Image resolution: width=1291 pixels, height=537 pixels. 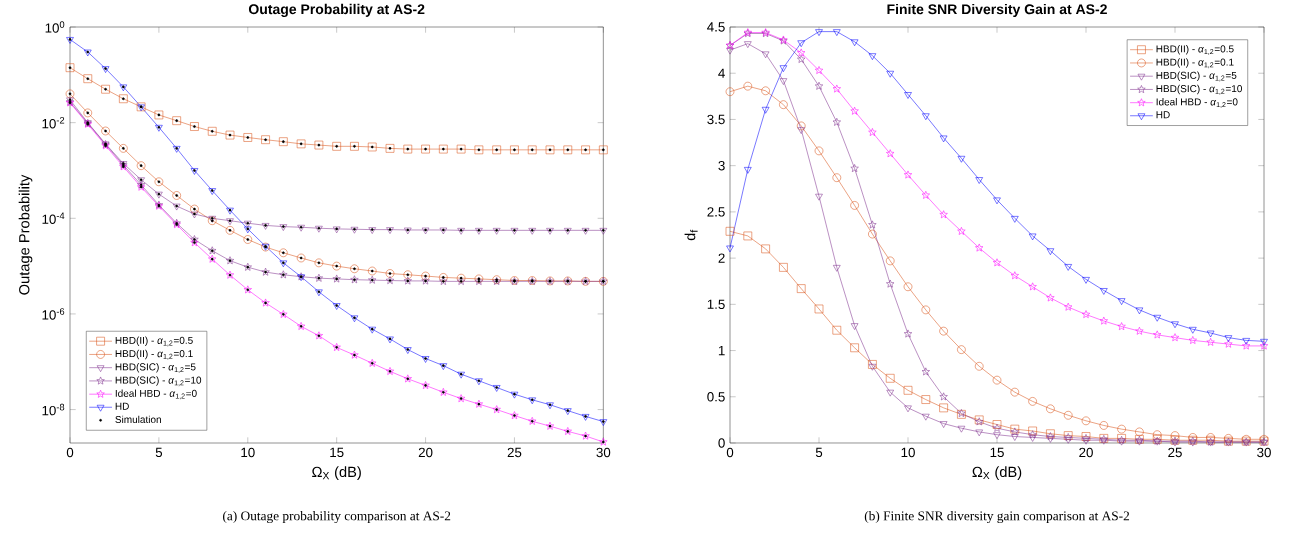 What do you see at coordinates (53, 314) in the screenshot?
I see `y-tick-label: 10$^{-6}$` at bounding box center [53, 314].